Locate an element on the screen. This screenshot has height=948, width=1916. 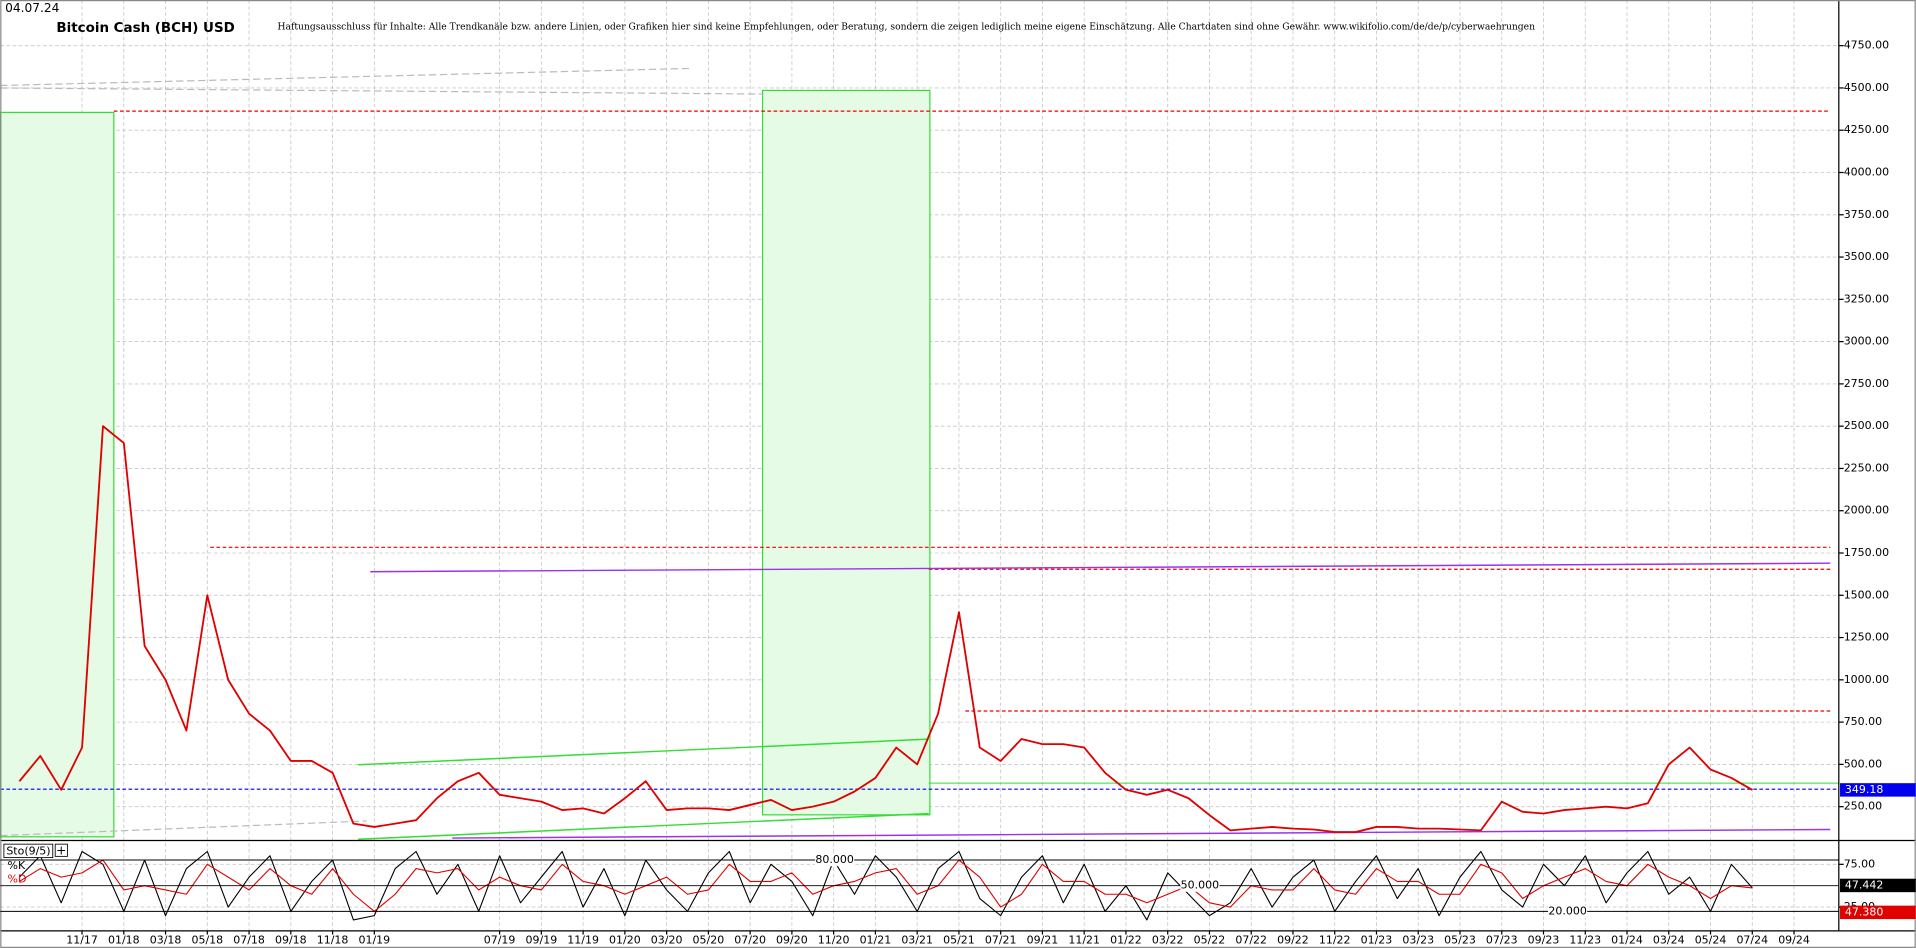
y-tick-label: 3000.00 is located at coordinates (1866, 341).